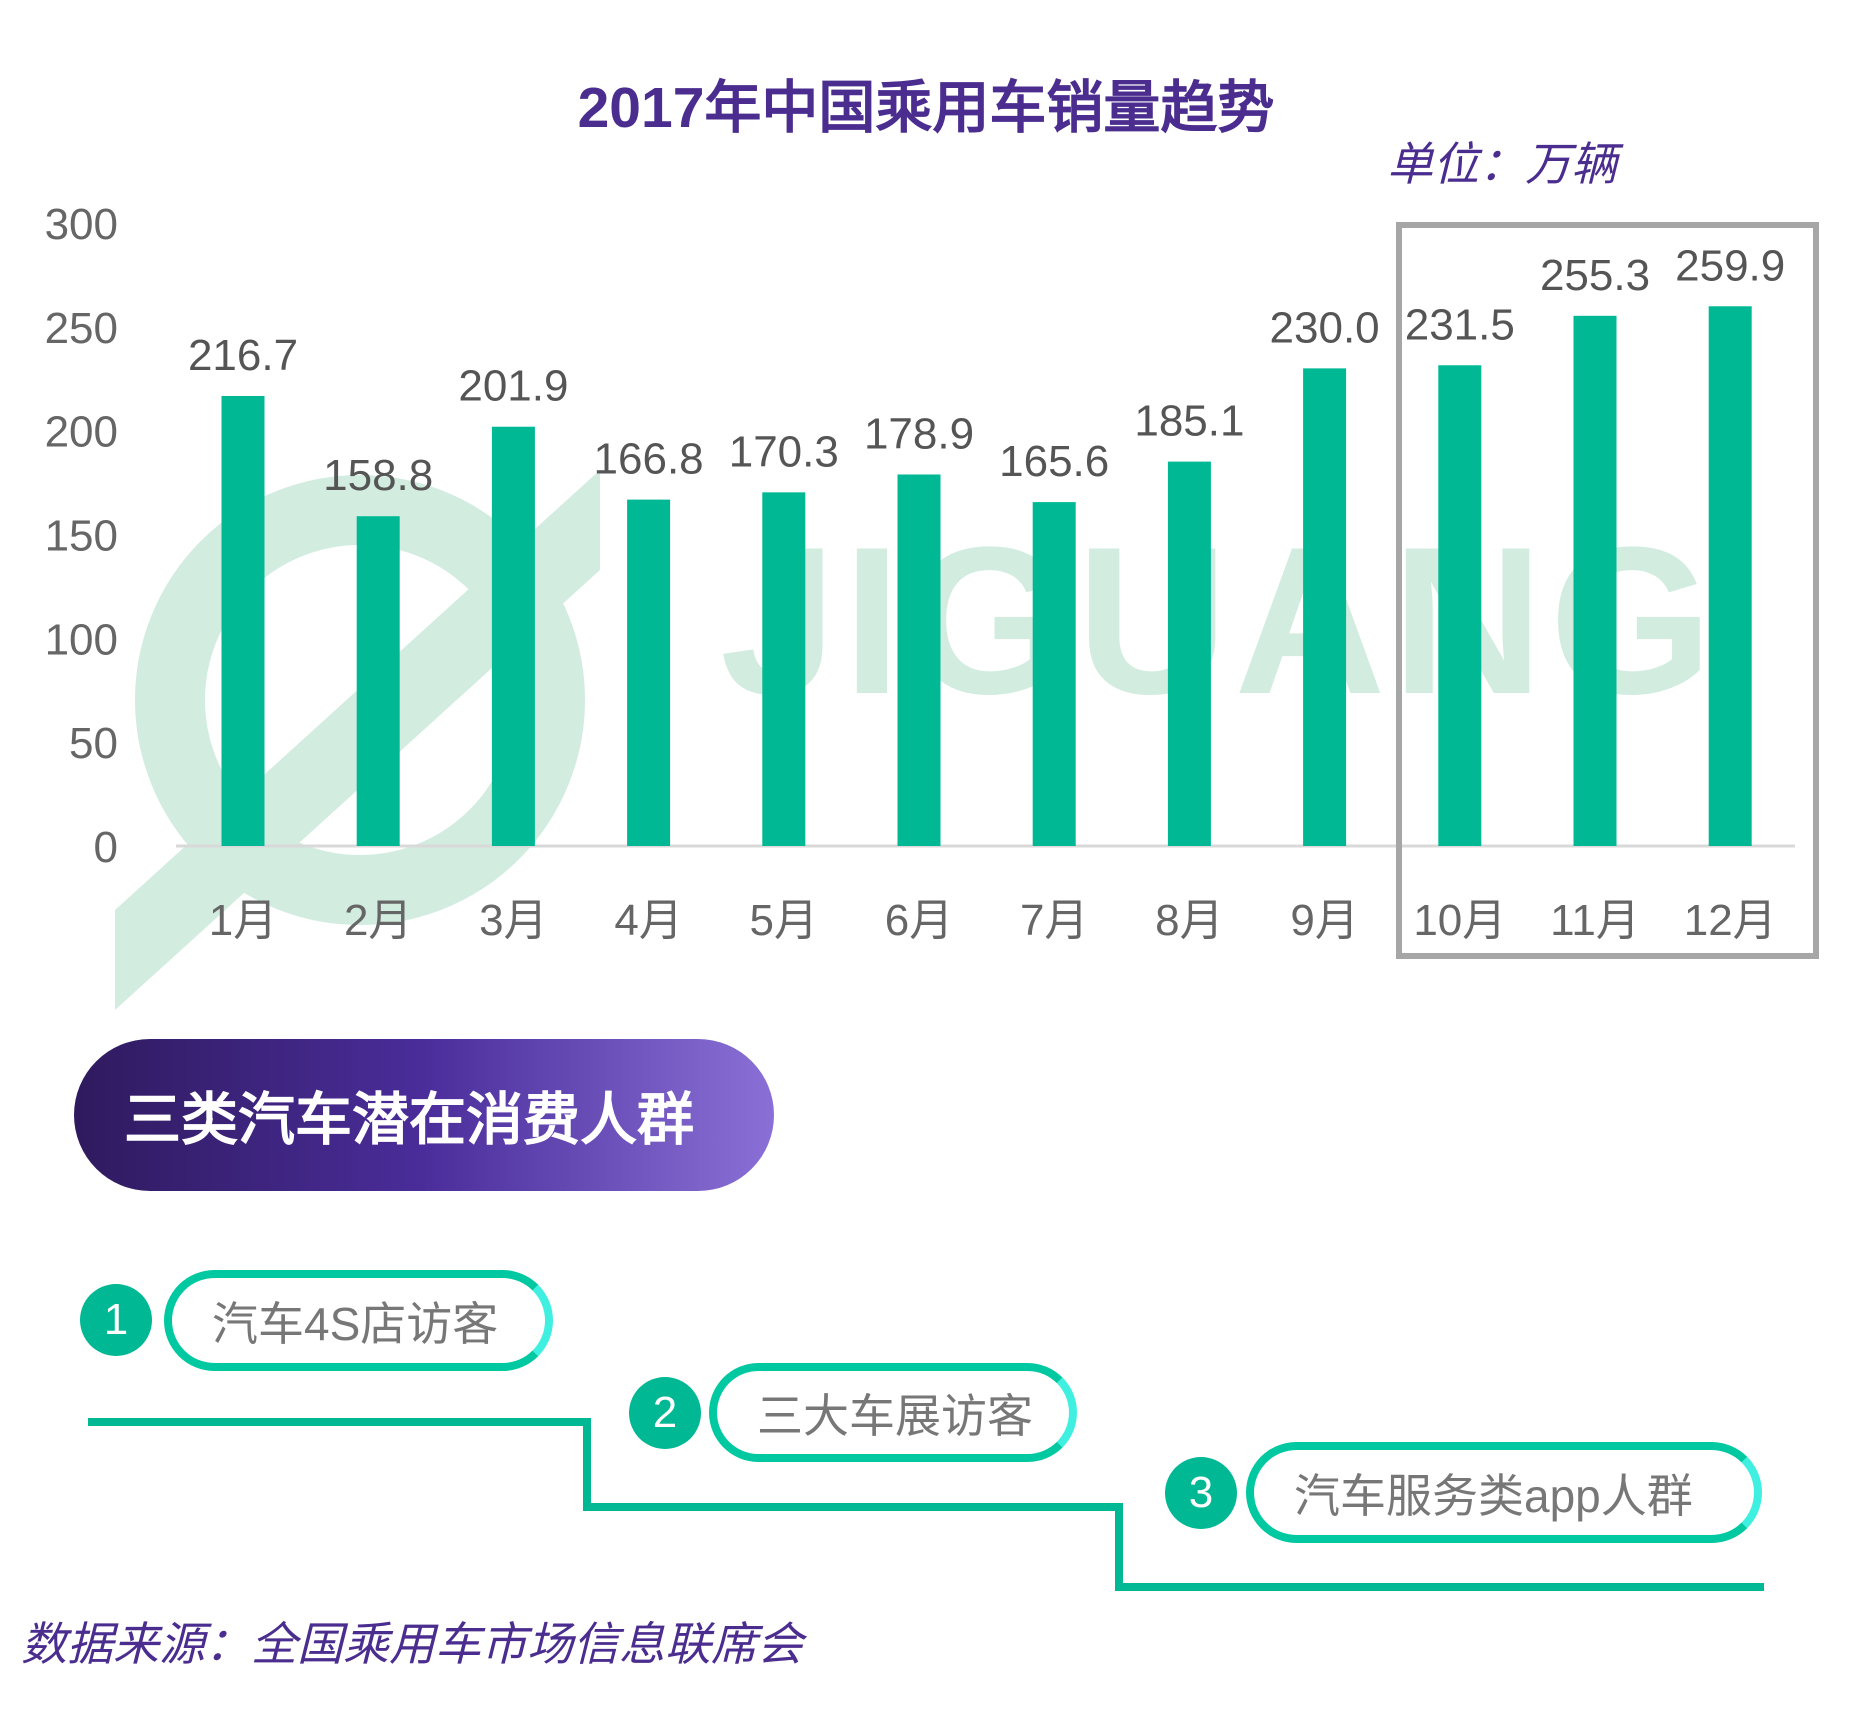 The image size is (1852, 1710). What do you see at coordinates (243, 920) in the screenshot?
I see `x-tick-label: 1月` at bounding box center [243, 920].